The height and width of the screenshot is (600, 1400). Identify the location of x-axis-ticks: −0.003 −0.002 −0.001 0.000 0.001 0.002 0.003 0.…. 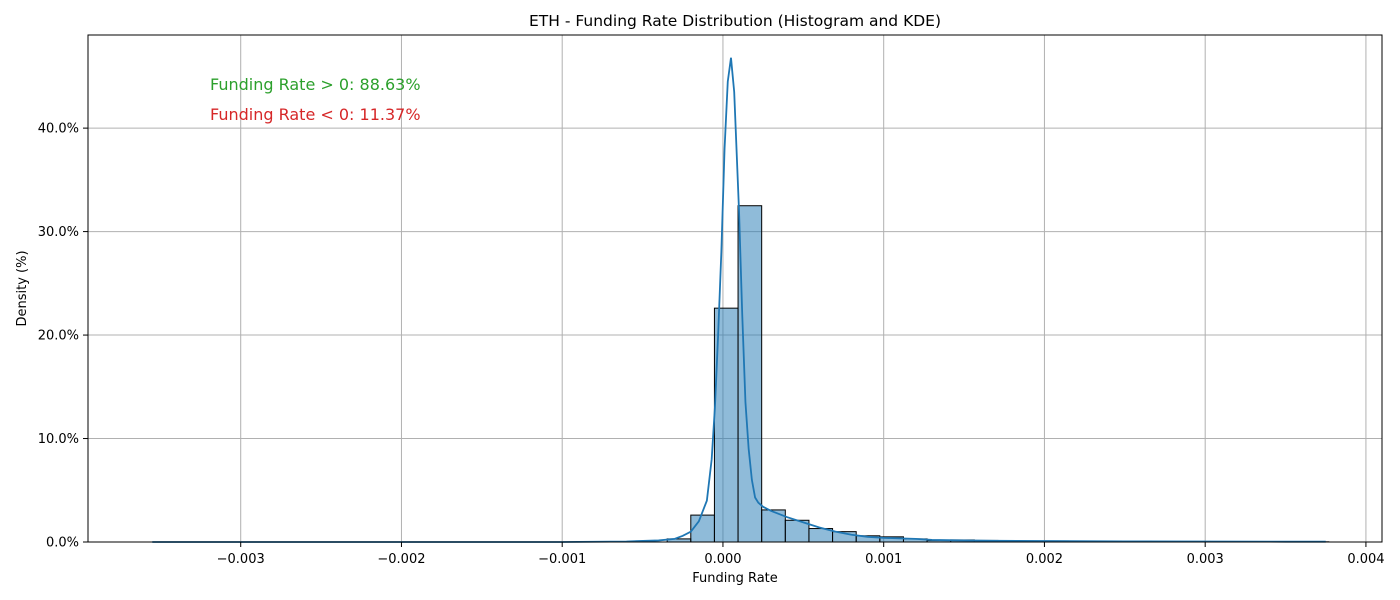
(801, 554).